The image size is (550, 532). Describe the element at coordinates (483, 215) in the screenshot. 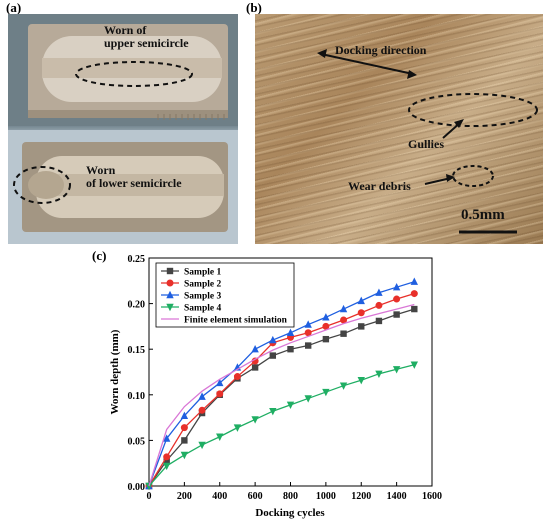

I see `scale-label: 0.5mm` at that location.